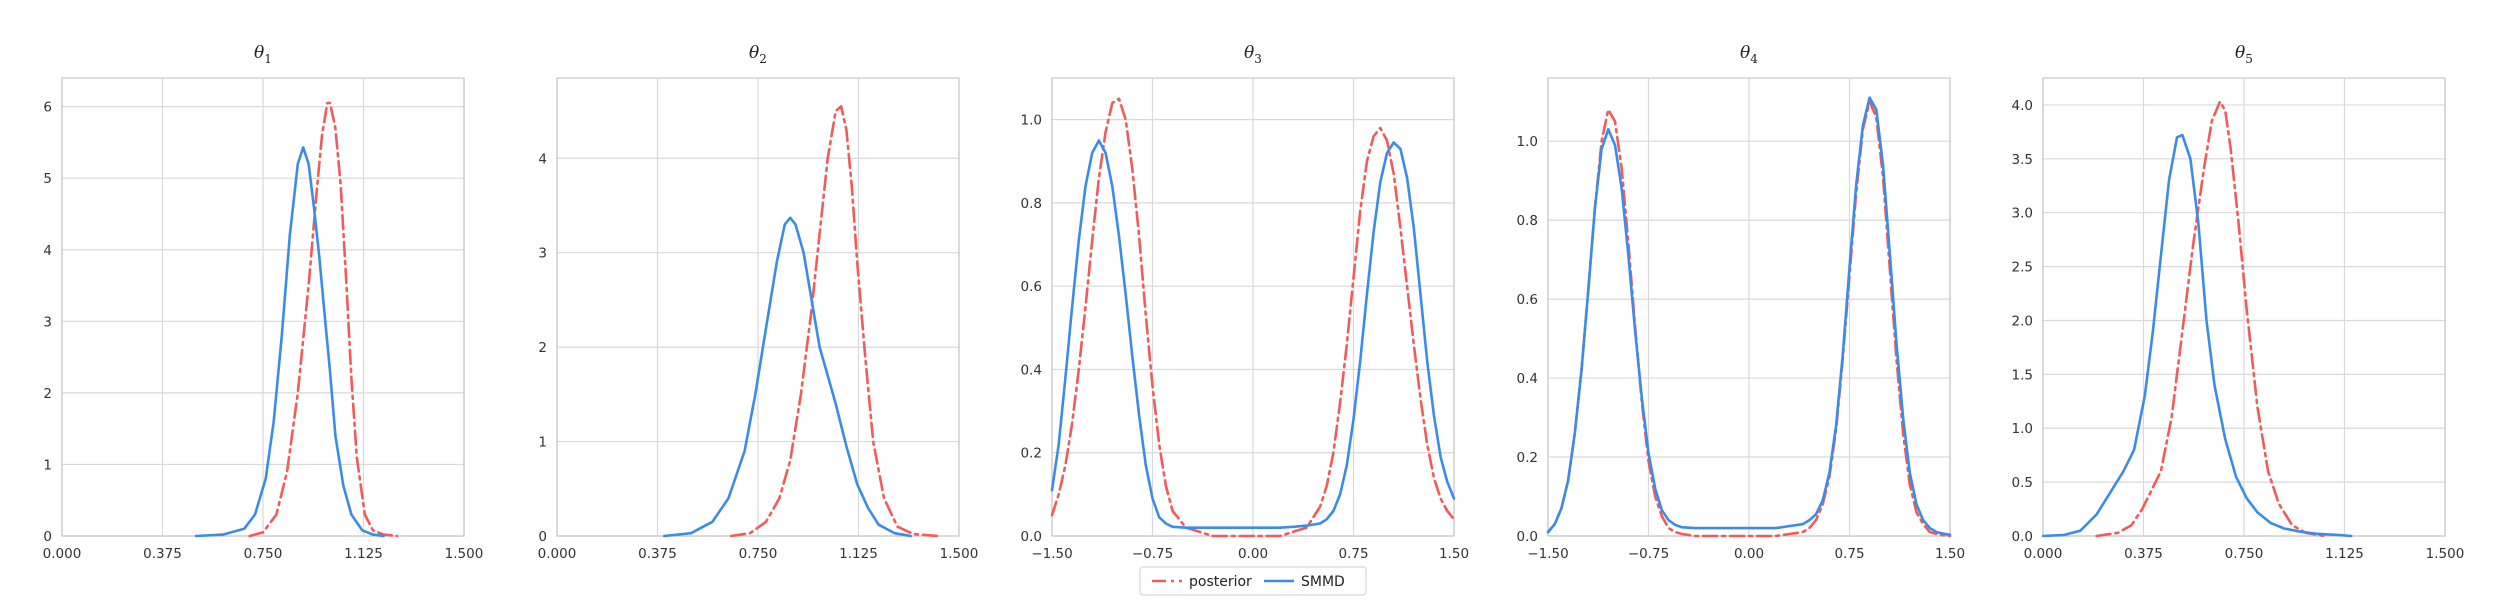 The width and height of the screenshot is (2500, 600). I want to click on panel-title-subscript: 2, so click(763, 59).